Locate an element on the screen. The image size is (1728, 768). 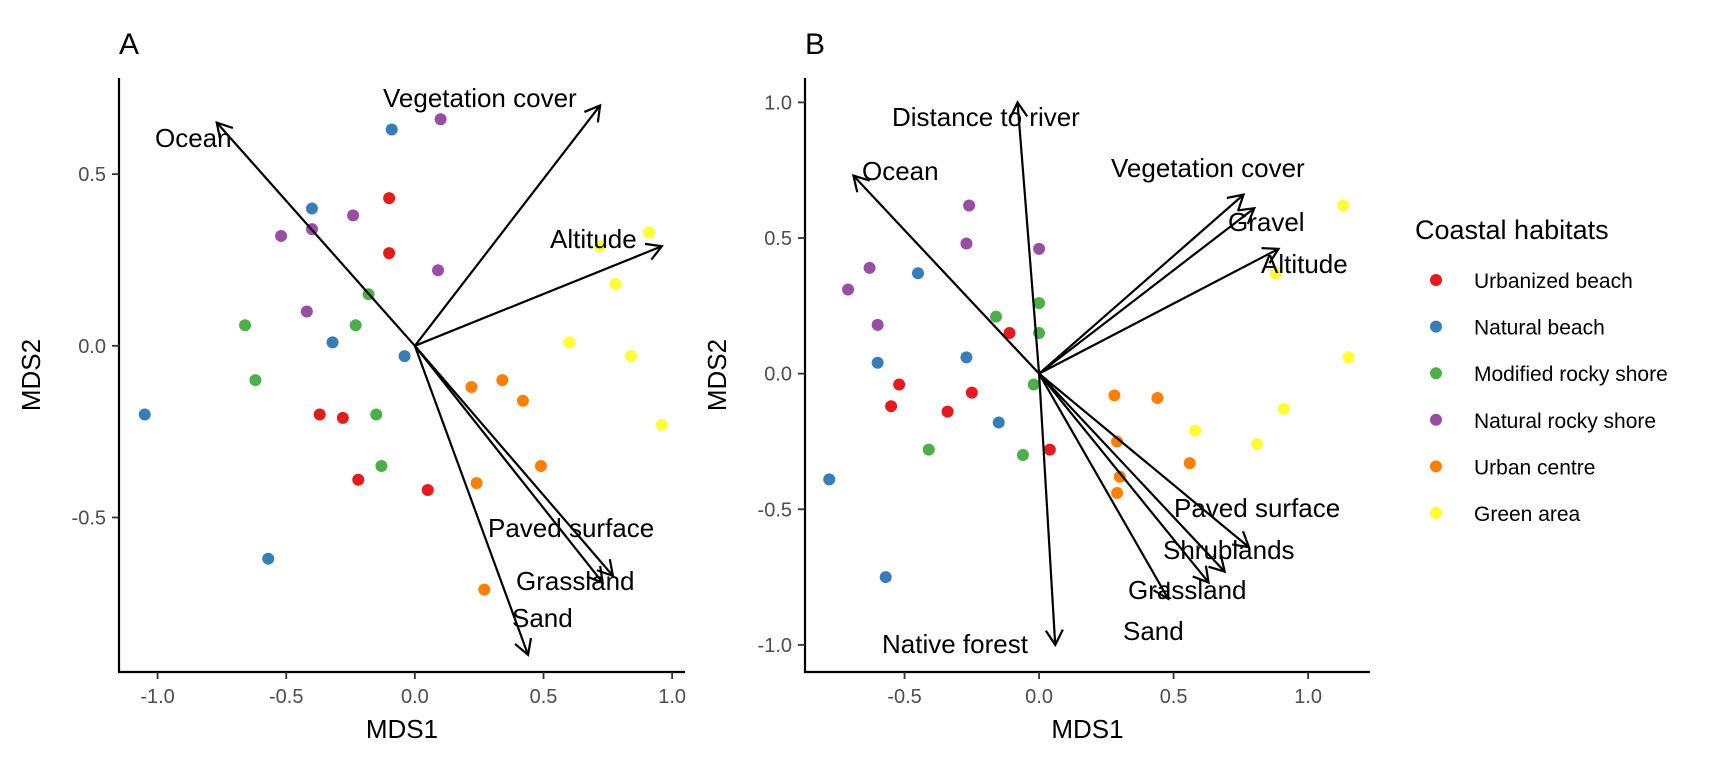
vector-arrow: Sand is located at coordinates (493, 501).